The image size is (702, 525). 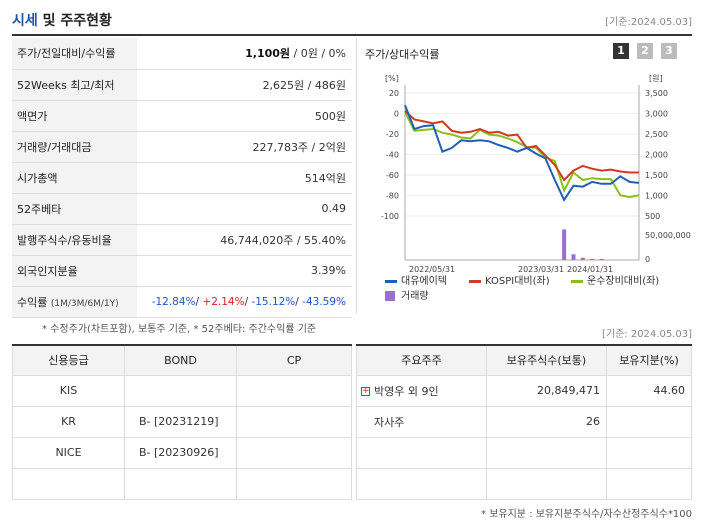 I want to click on expand-icon: +, so click(x=365, y=391).